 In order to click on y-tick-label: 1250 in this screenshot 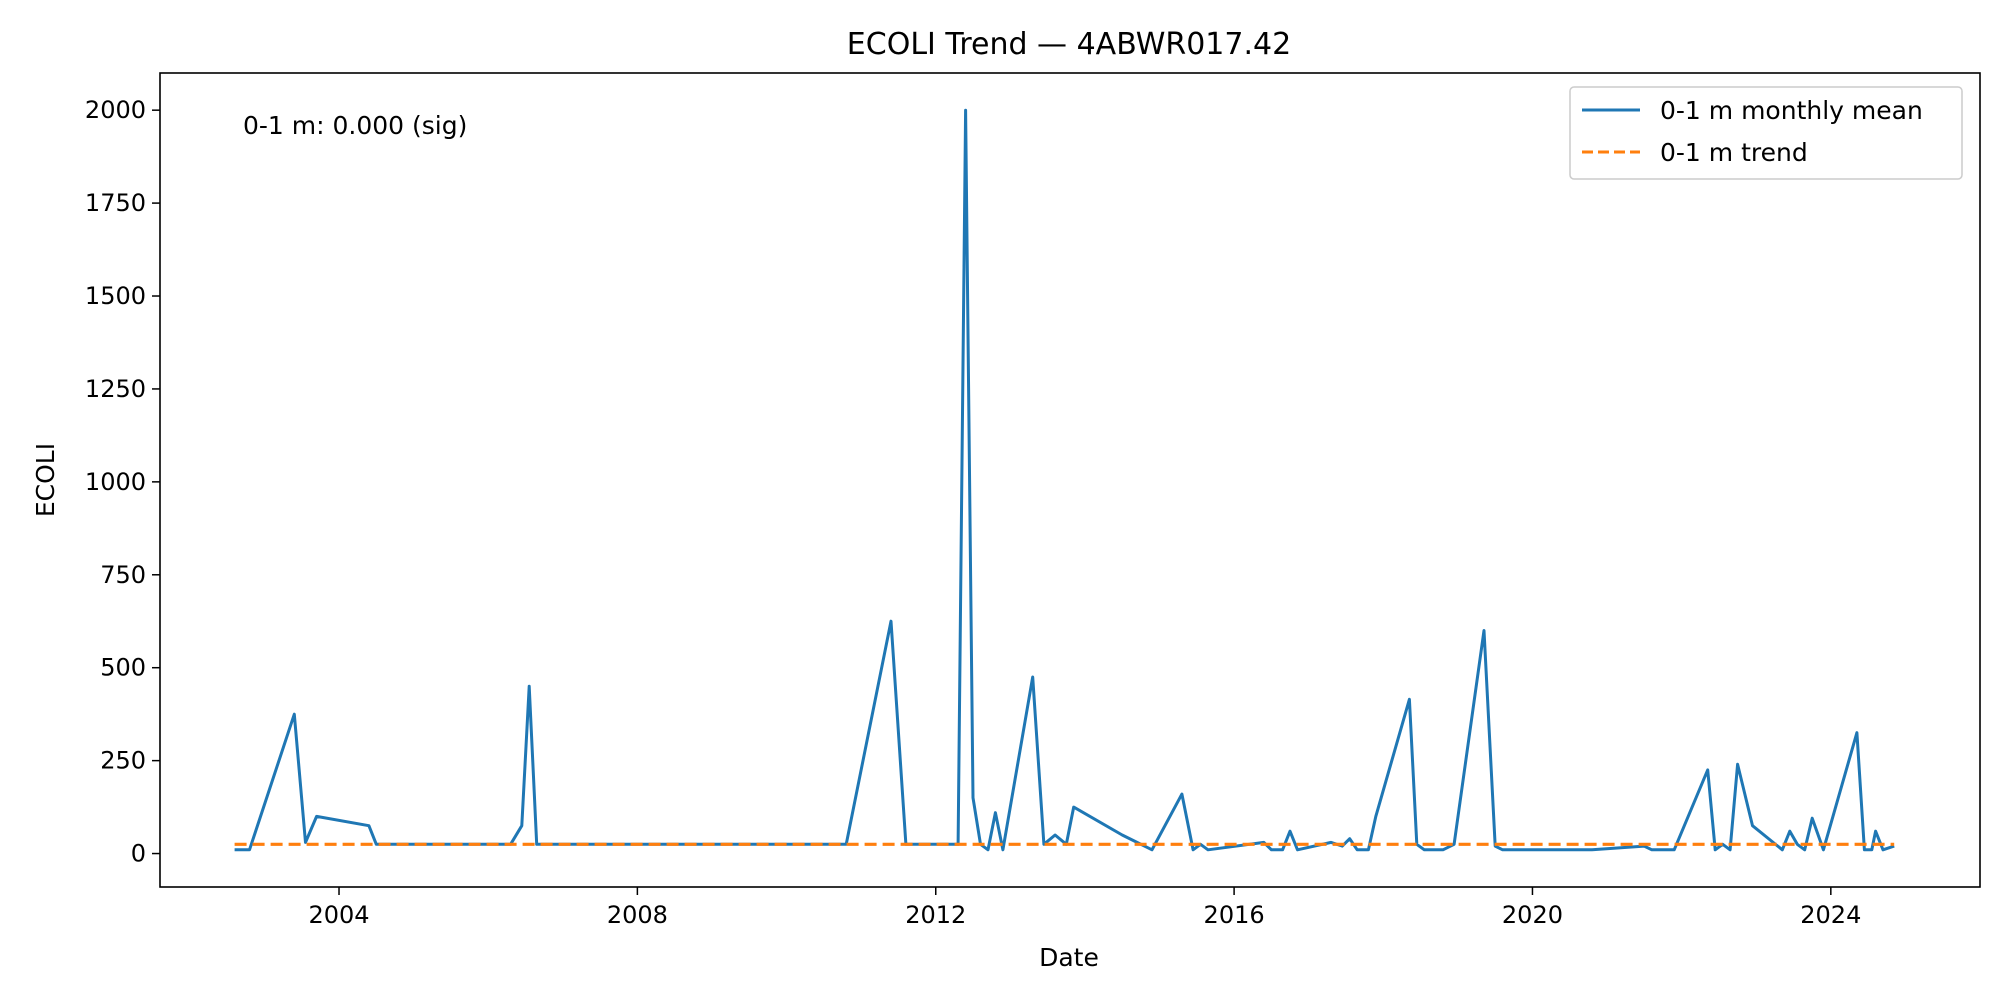, I will do `click(115, 389)`.